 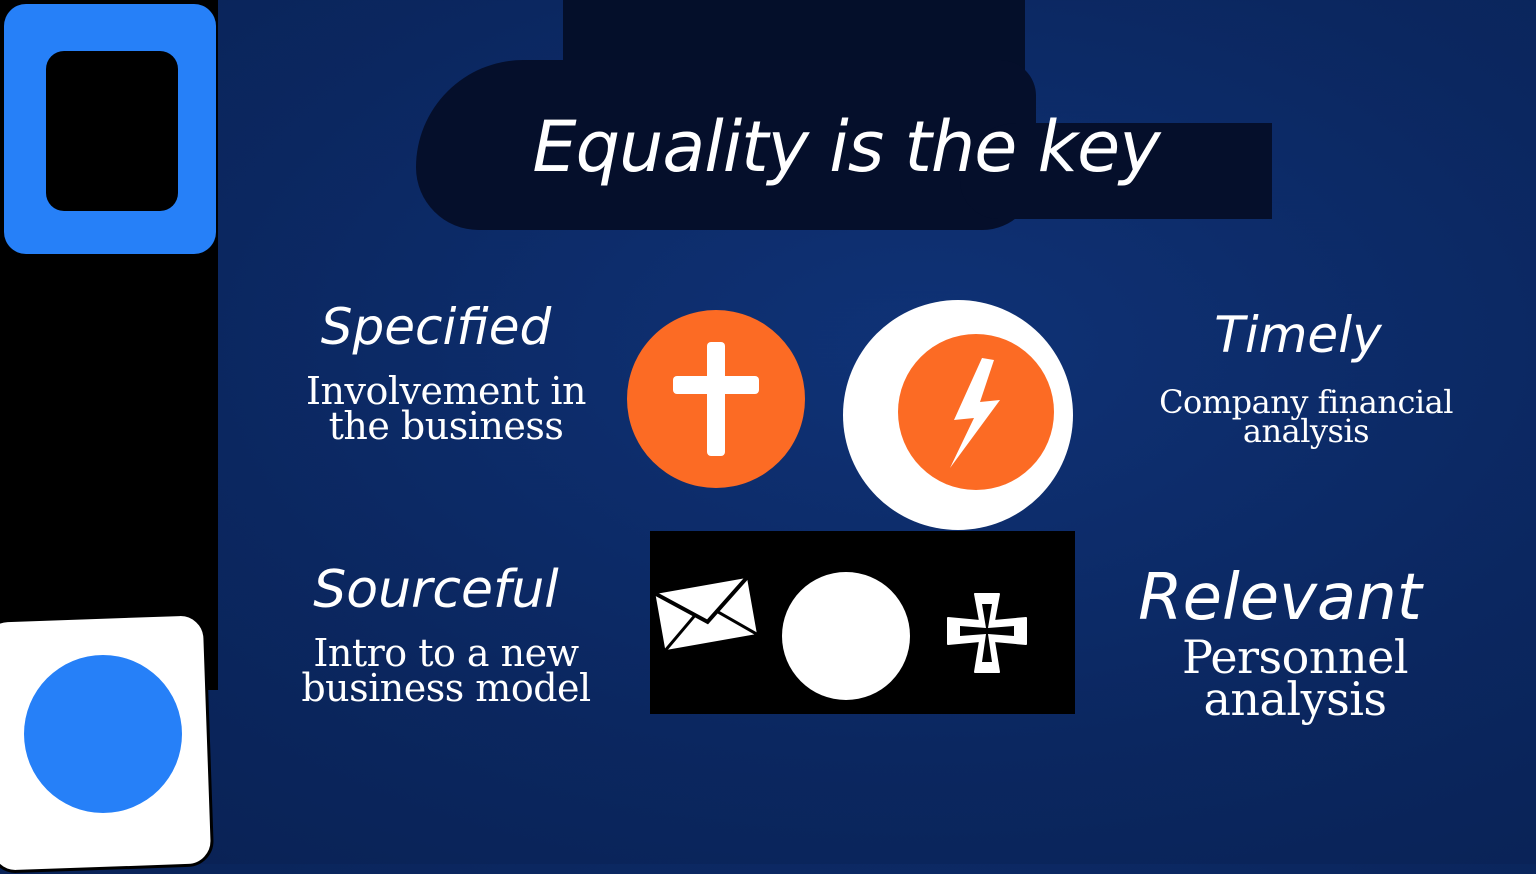 I want to click on plus-icon-glyph, so click(x=716, y=399).